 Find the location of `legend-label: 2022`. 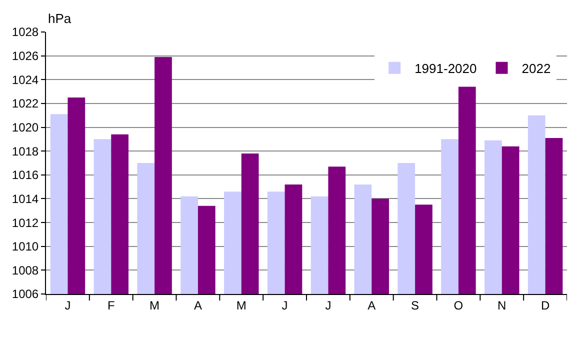

legend-label: 2022 is located at coordinates (536, 68).